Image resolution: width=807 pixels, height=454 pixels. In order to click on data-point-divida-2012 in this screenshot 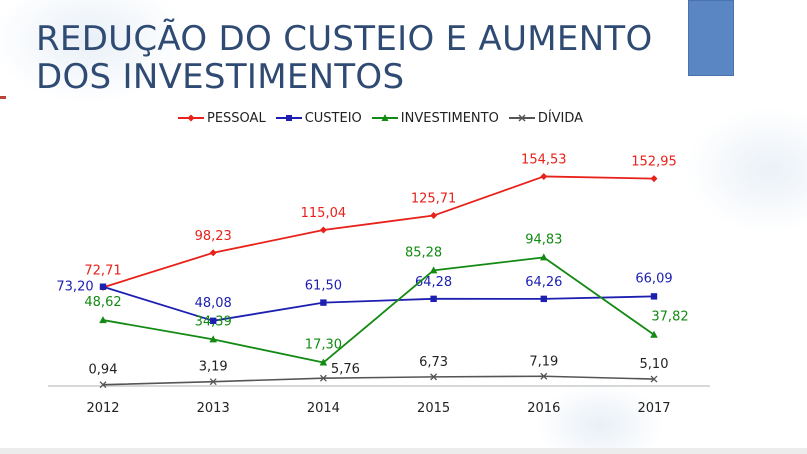, I will do `click(103, 385)`.